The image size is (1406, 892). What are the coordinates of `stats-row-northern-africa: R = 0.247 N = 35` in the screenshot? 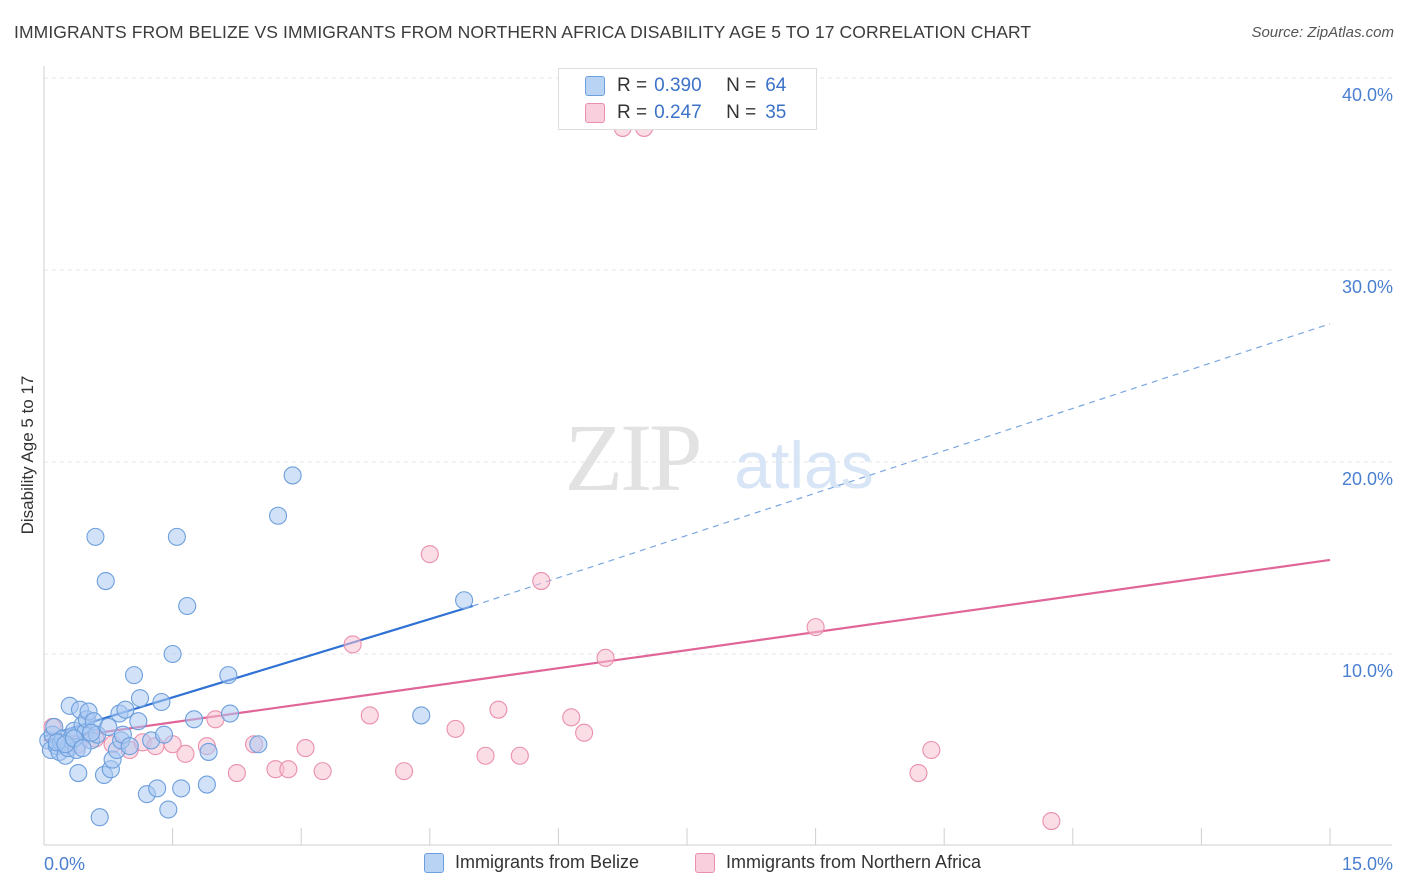 It's located at (685, 113).